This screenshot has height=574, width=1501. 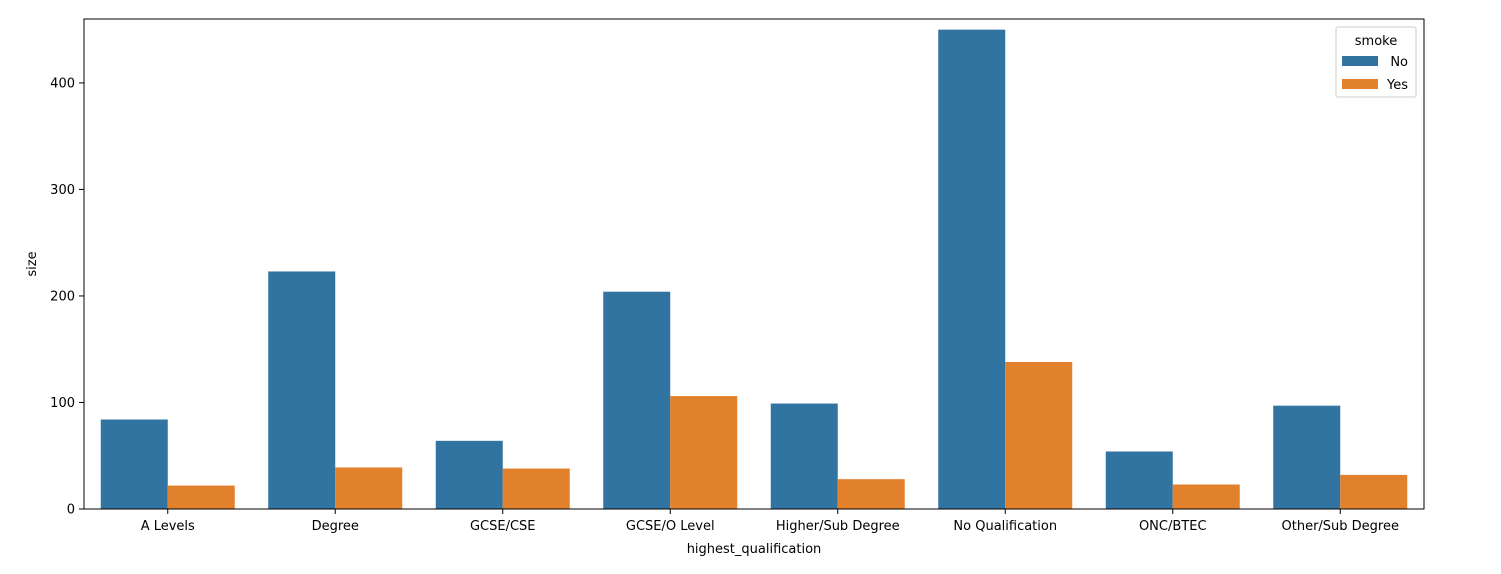 I want to click on legend: smoke No Yes, so click(x=1376, y=62).